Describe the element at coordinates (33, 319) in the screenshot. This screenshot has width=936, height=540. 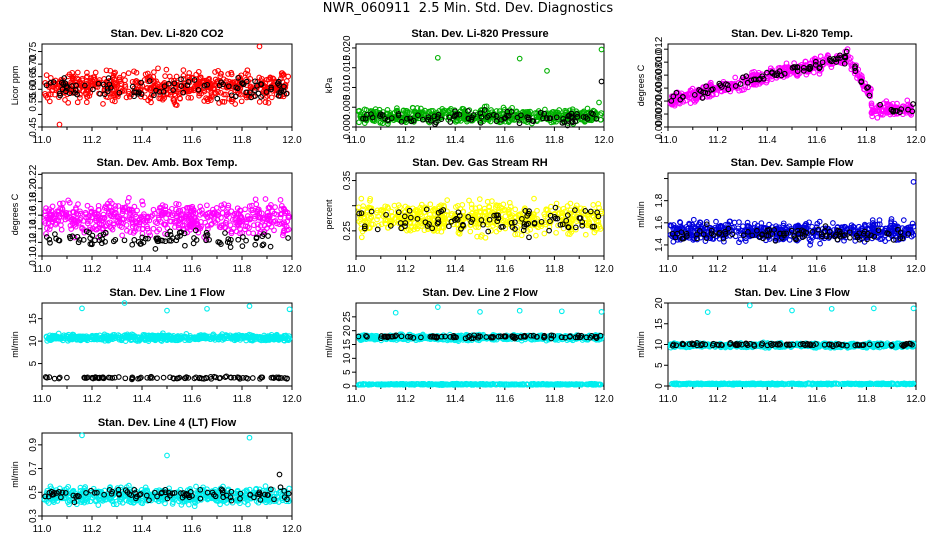
I see `y-tick-label: 15` at that location.